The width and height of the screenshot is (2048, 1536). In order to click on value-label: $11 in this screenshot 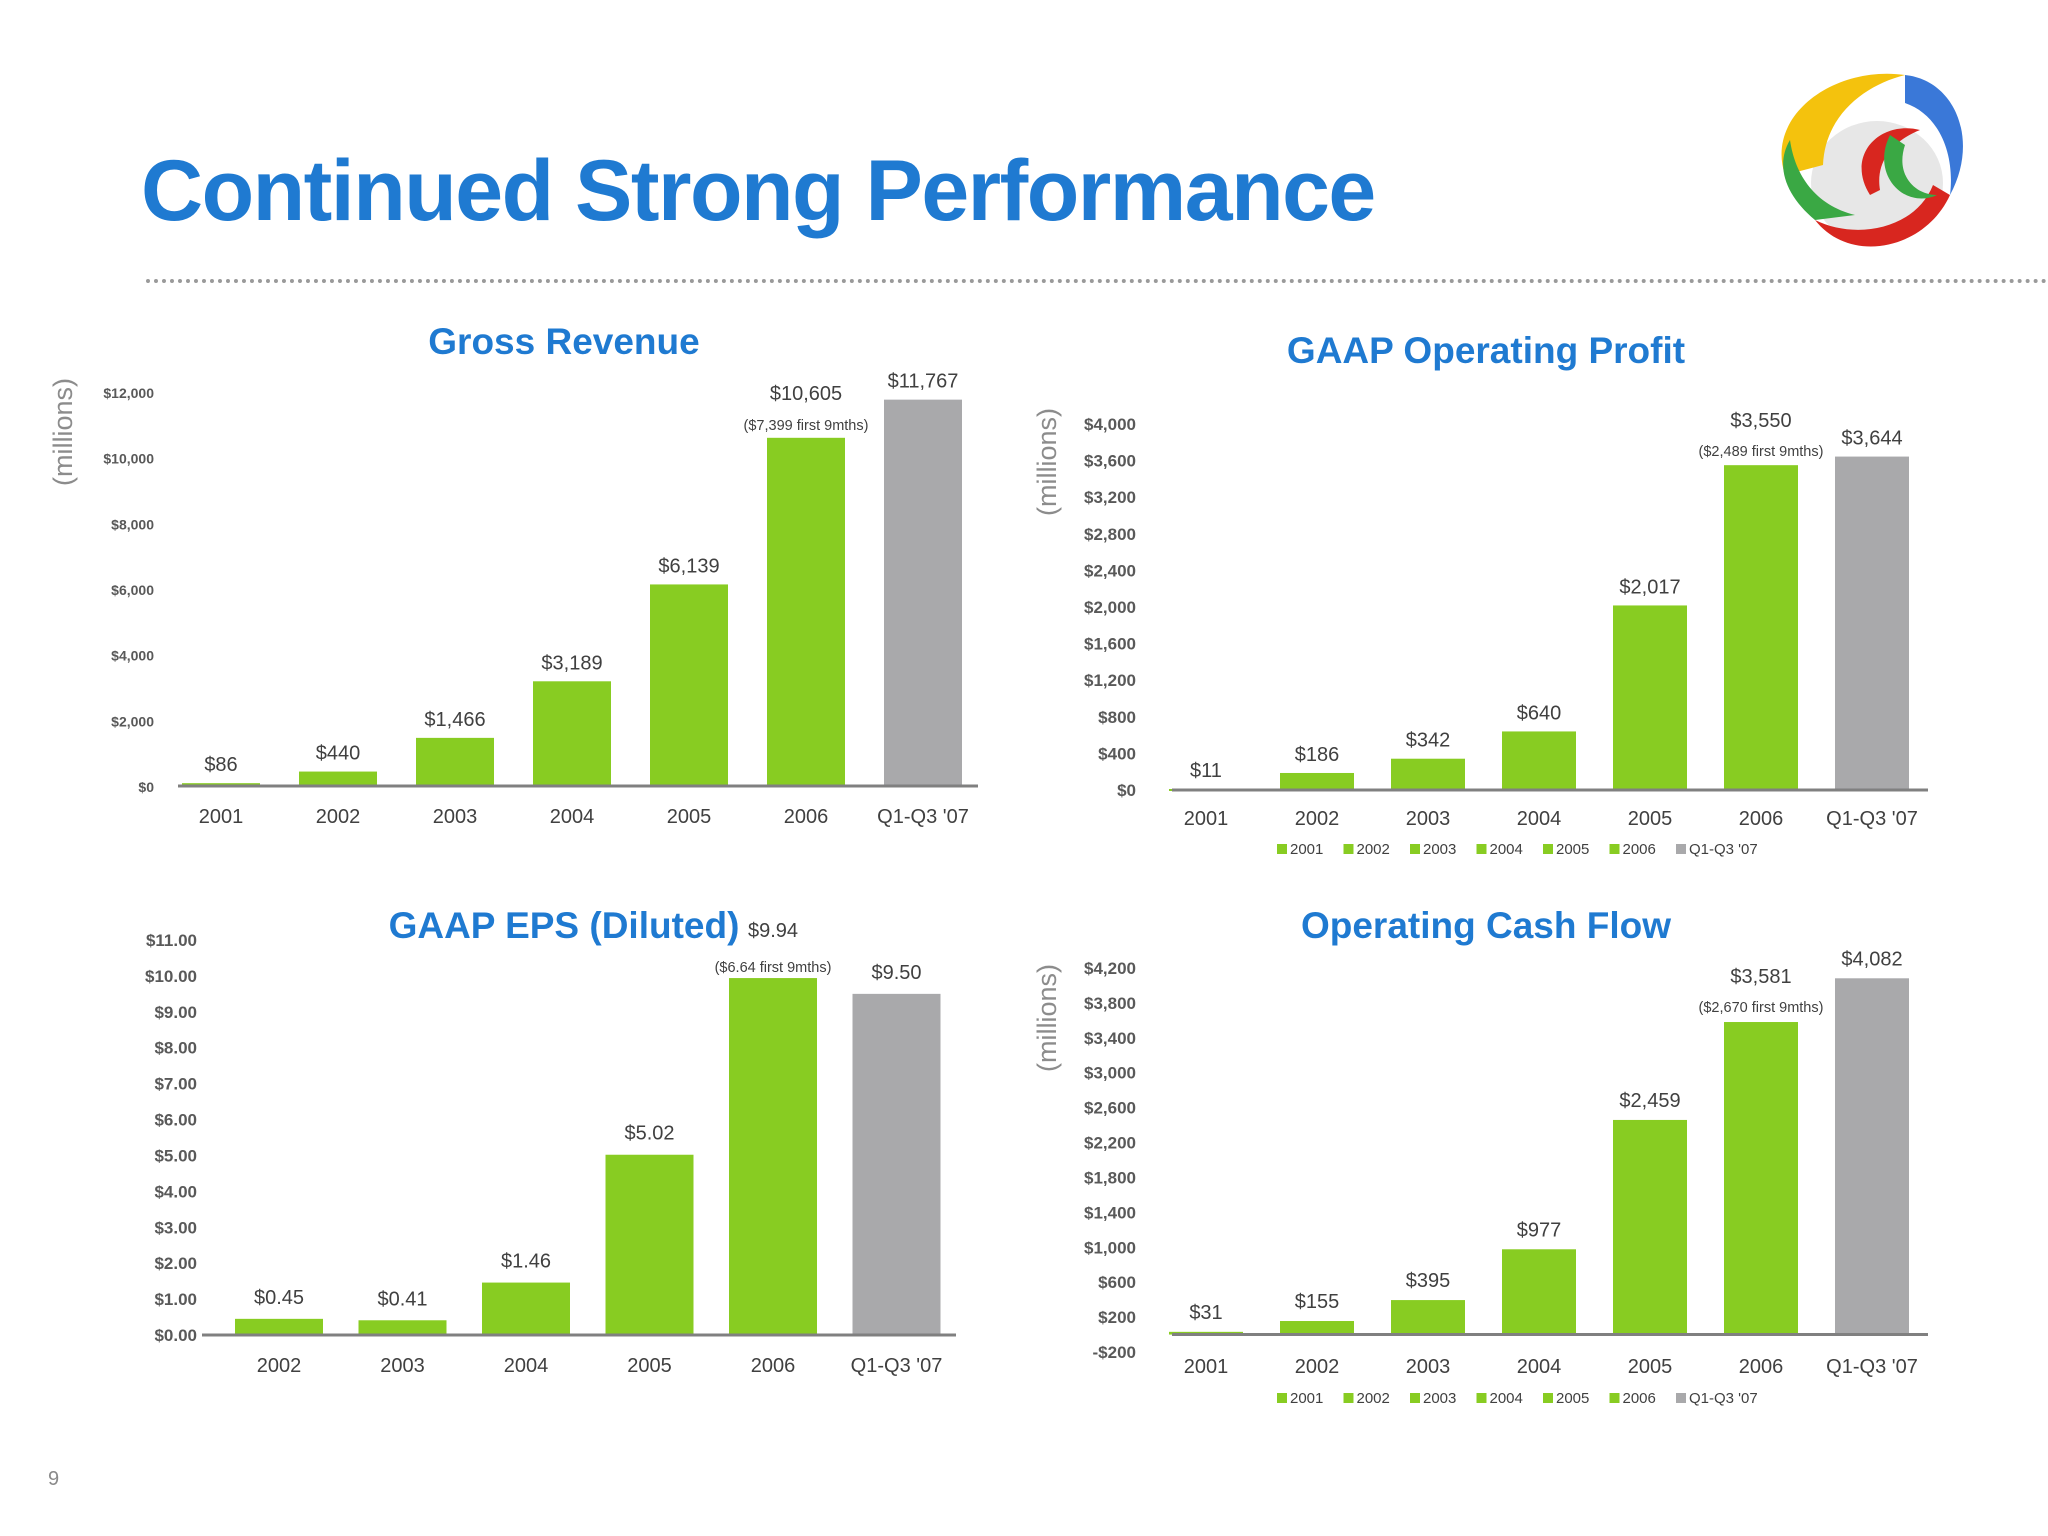, I will do `click(1206, 771)`.